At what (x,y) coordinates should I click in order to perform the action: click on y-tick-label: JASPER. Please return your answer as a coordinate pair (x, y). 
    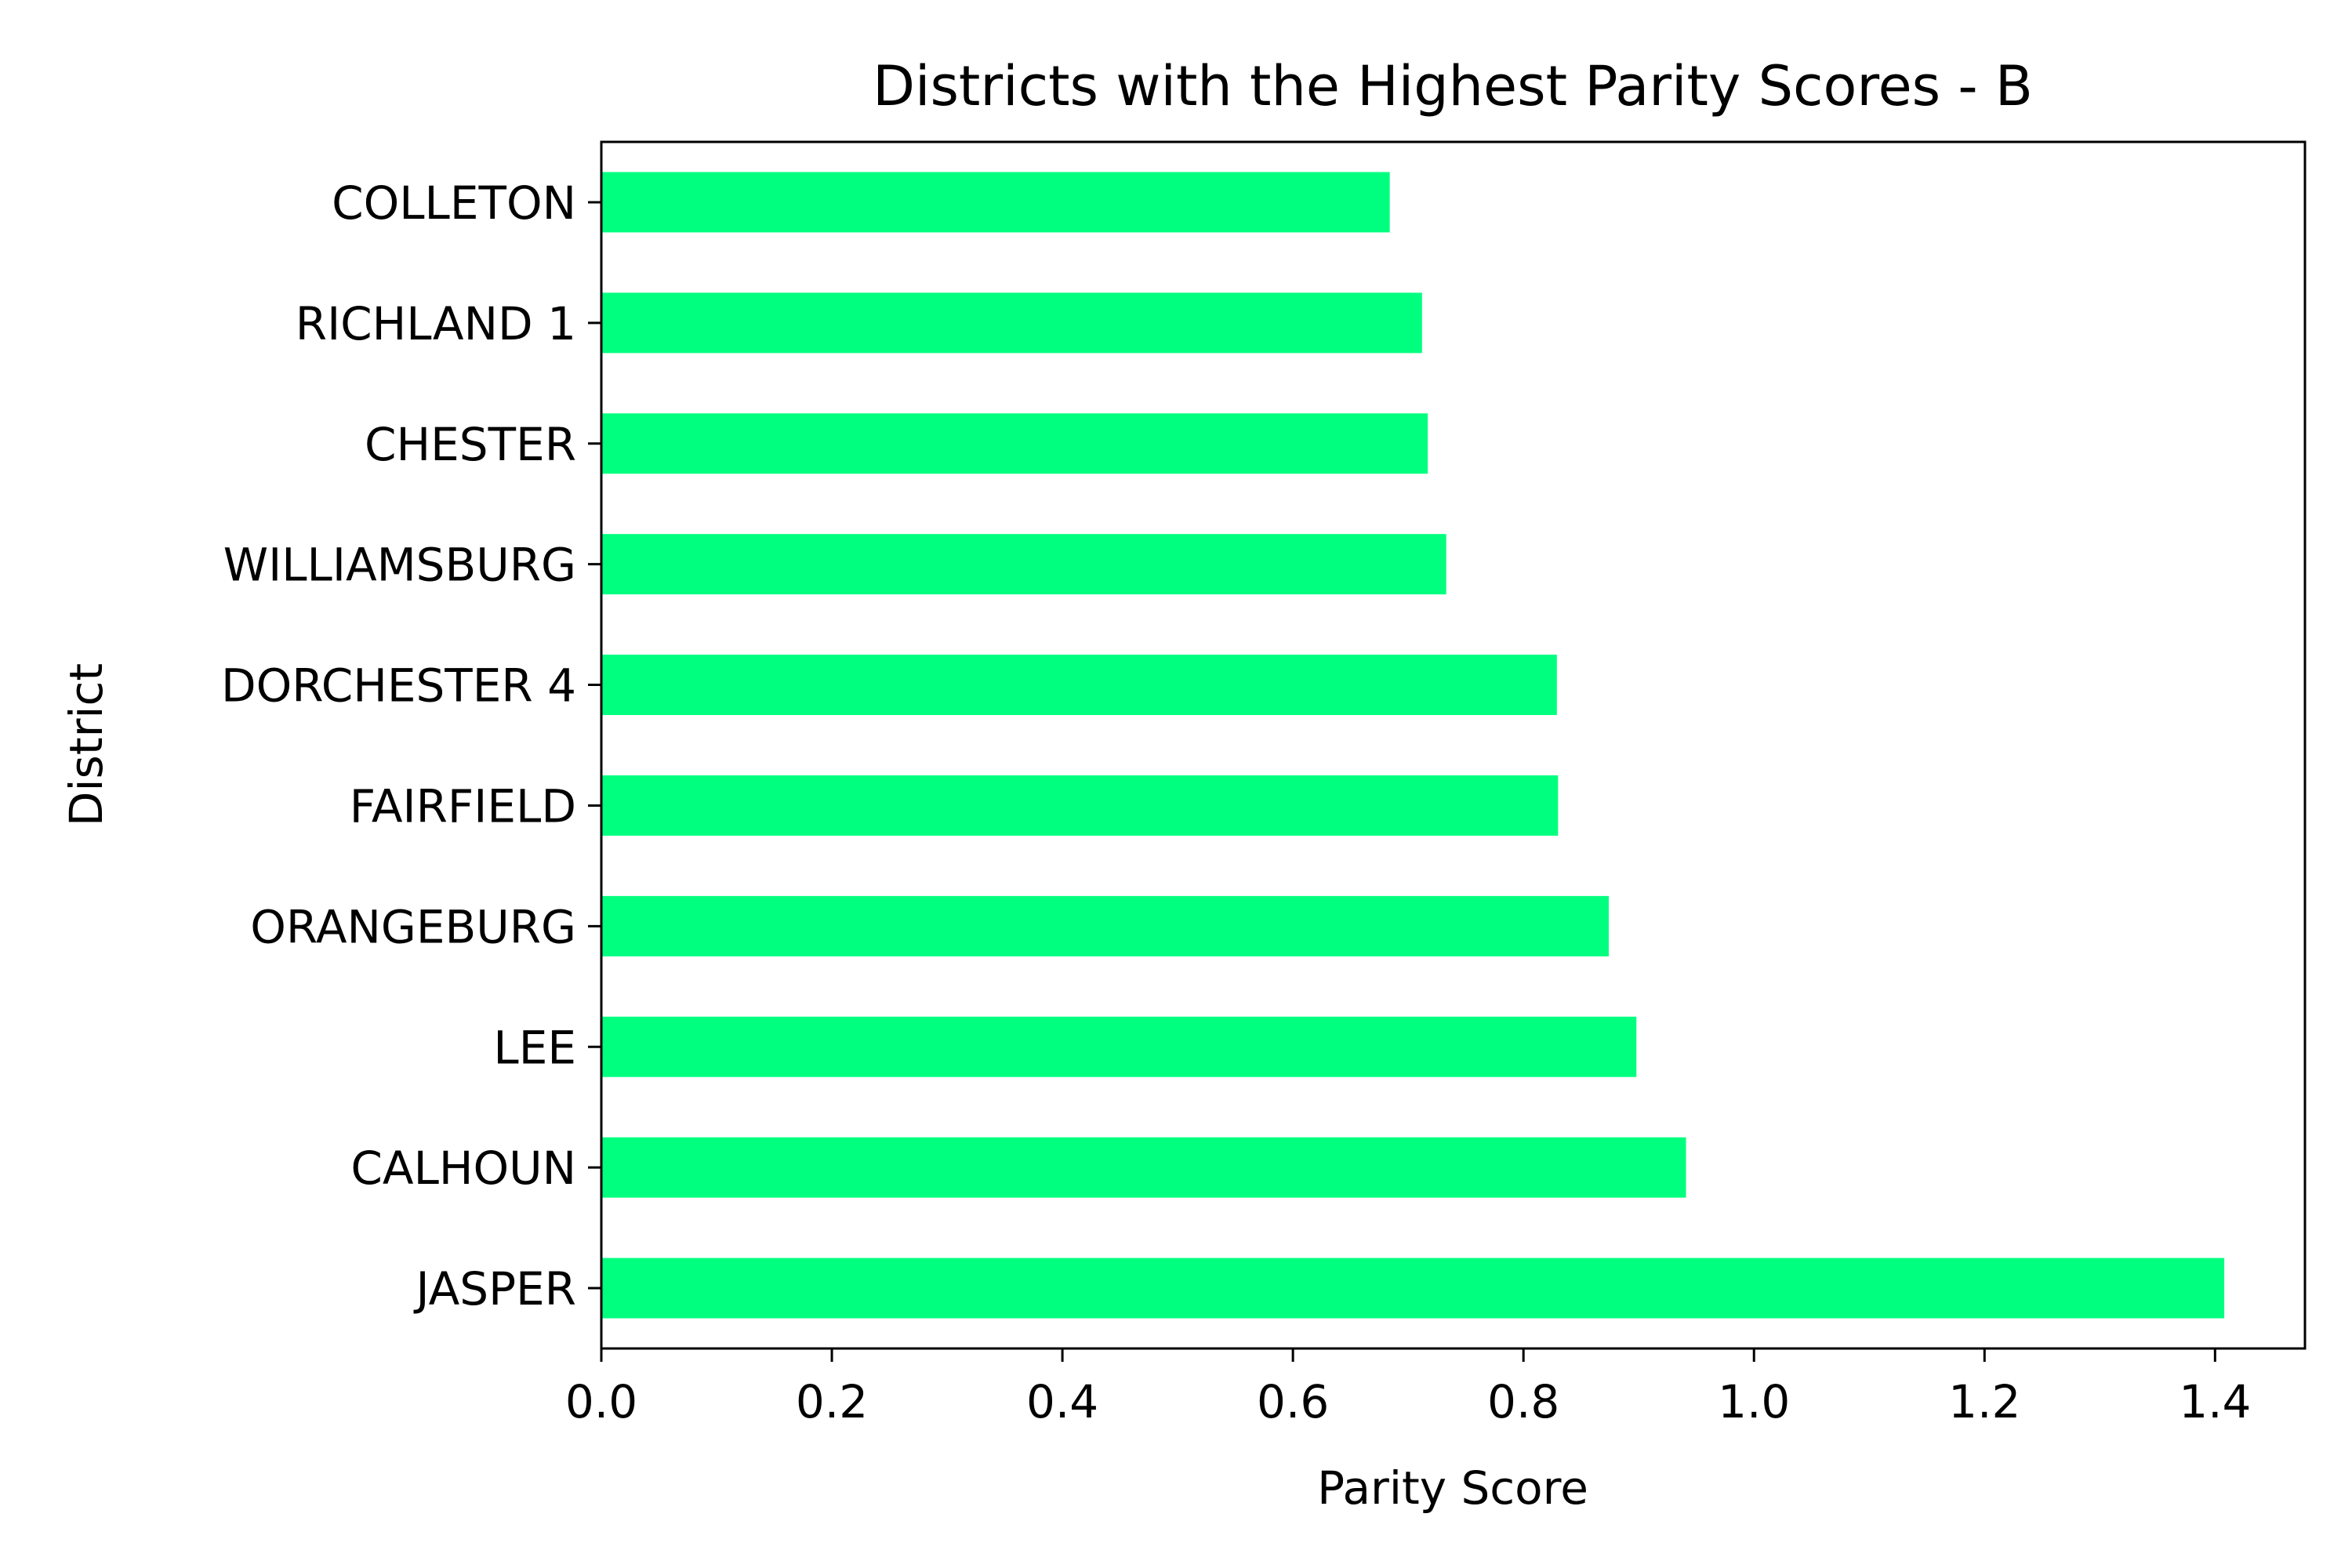
    Looking at the image, I should click on (494, 1289).